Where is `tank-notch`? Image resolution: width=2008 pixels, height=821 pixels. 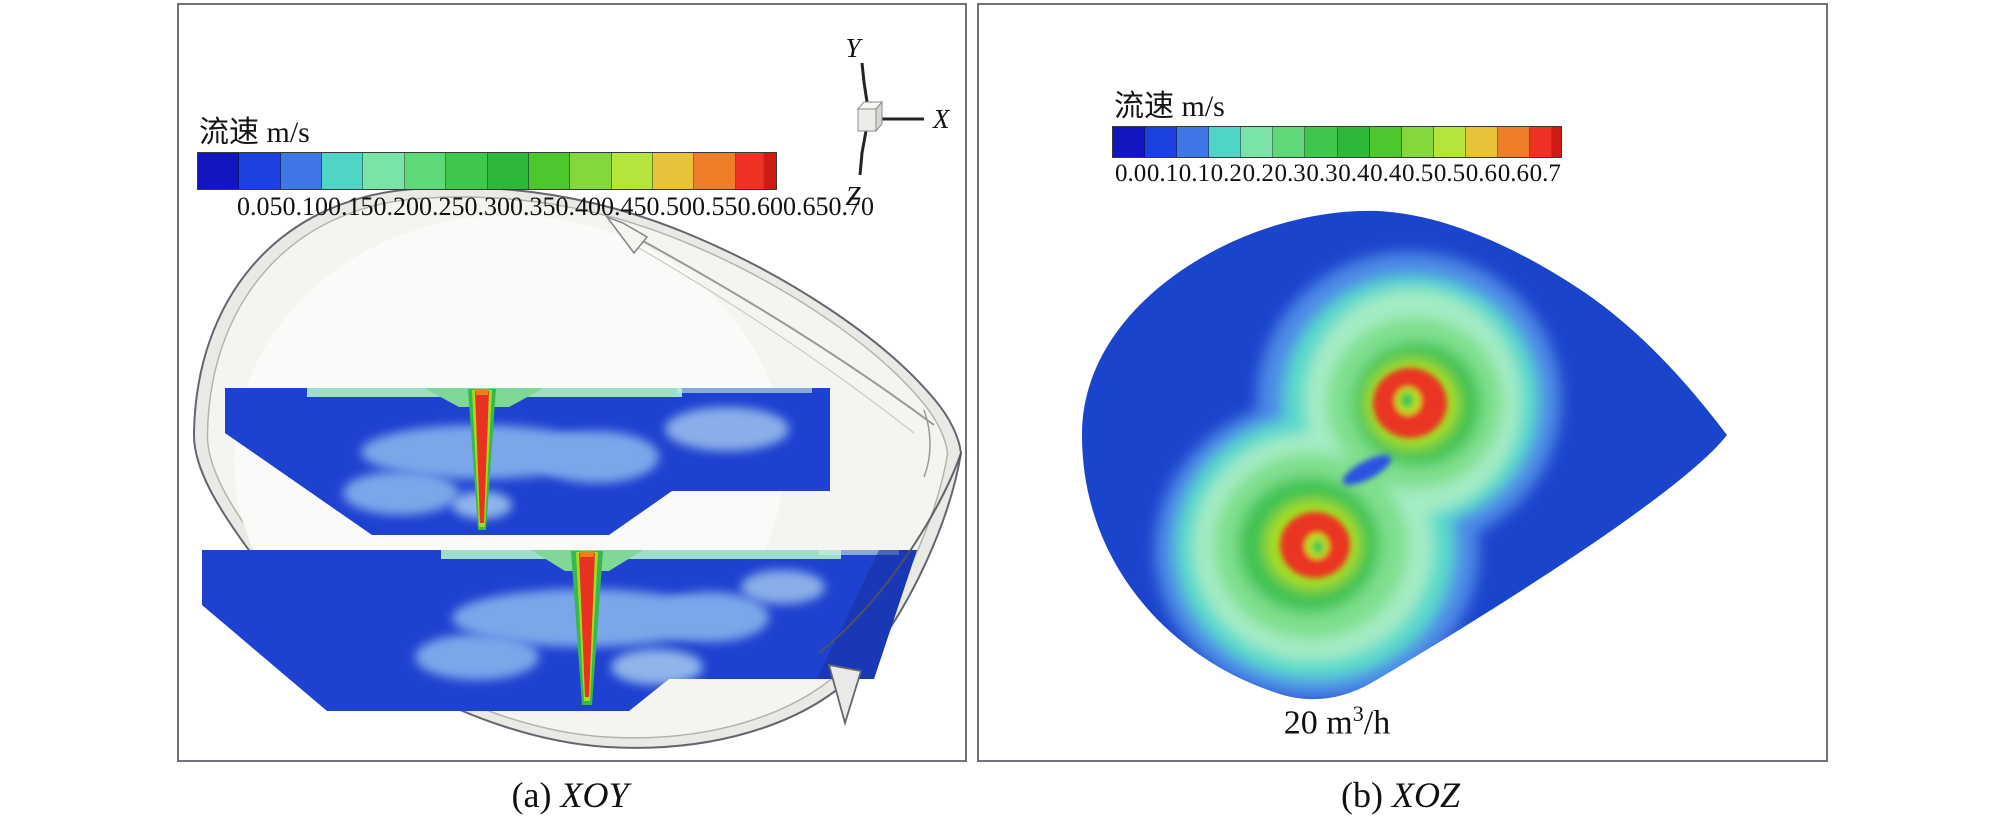 tank-notch is located at coordinates (626, 235).